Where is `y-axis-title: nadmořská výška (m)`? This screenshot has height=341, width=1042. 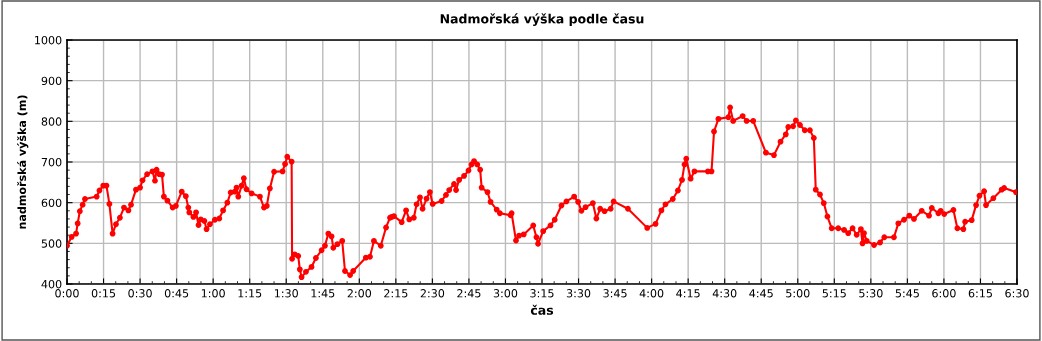
y-axis-title: nadmořská výška (m) is located at coordinates (23, 162).